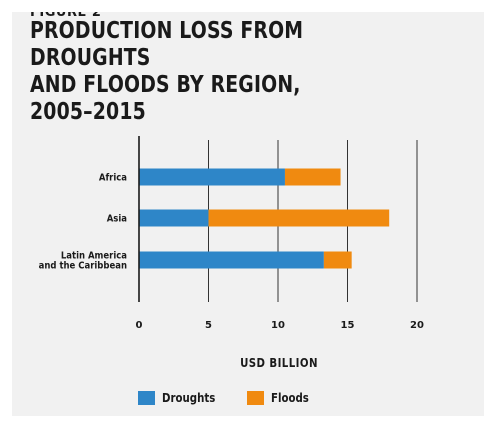 Image resolution: width=495 pixels, height=425 pixels. Describe the element at coordinates (88, 112) in the screenshot. I see `chart-title-line-3: 2005–2015` at that location.